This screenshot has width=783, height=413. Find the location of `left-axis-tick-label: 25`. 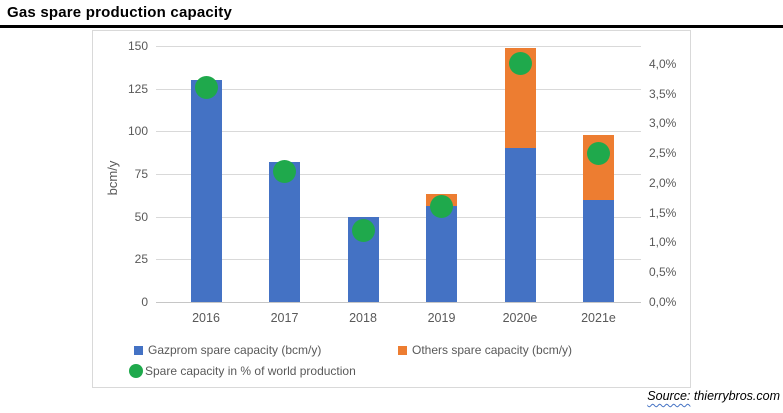

left-axis-tick-label: 25 is located at coordinates (141, 259).